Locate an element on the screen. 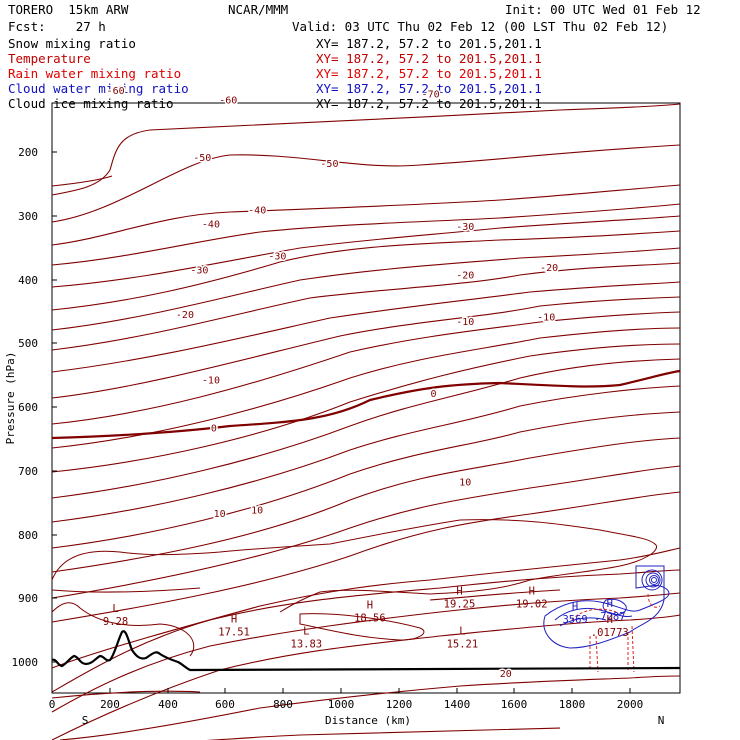  init-time: Init: 00 UTC Wed 01 Feb 12 is located at coordinates (603, 9).